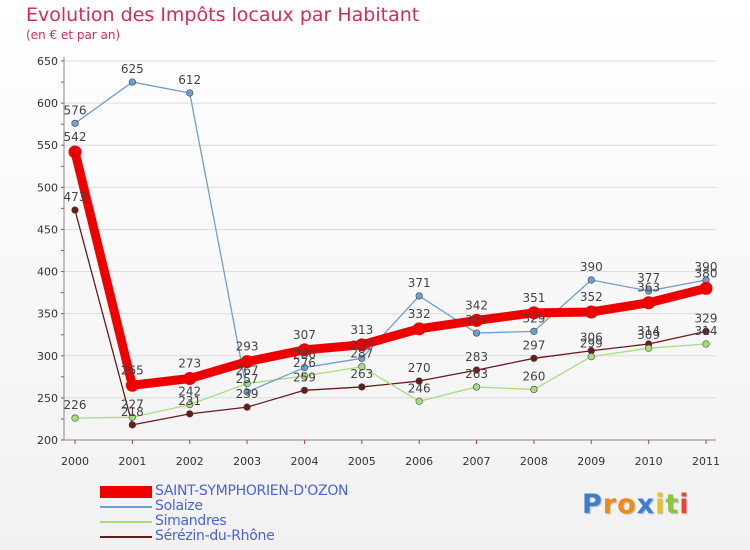 Image resolution: width=750 pixels, height=550 pixels. I want to click on legend-label: Simandres, so click(191, 521).